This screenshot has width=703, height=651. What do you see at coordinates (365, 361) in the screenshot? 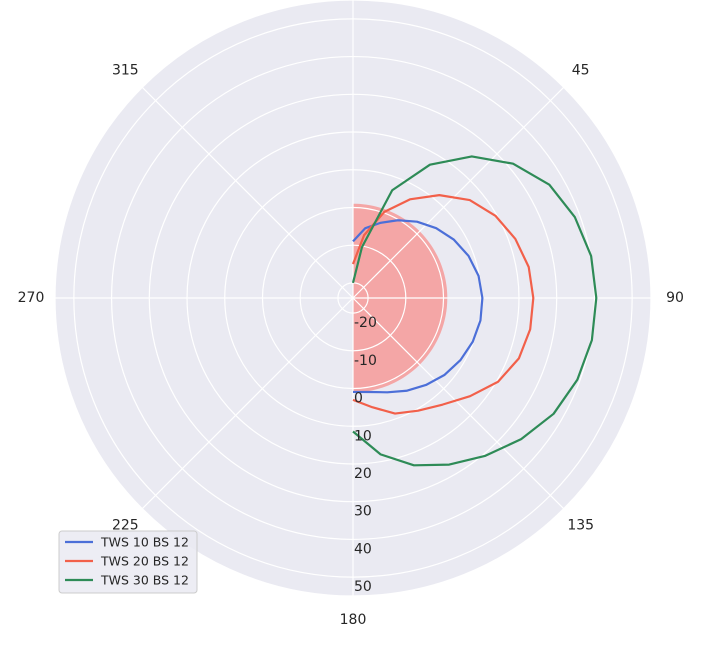
I see `radial-tick-label: -10` at bounding box center [365, 361].